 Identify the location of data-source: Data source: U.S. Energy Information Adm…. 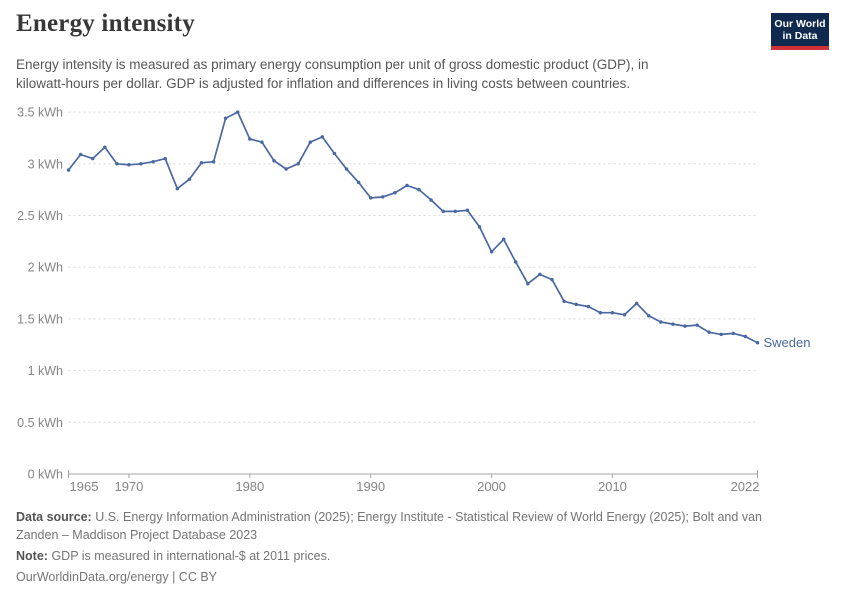
(426, 526).